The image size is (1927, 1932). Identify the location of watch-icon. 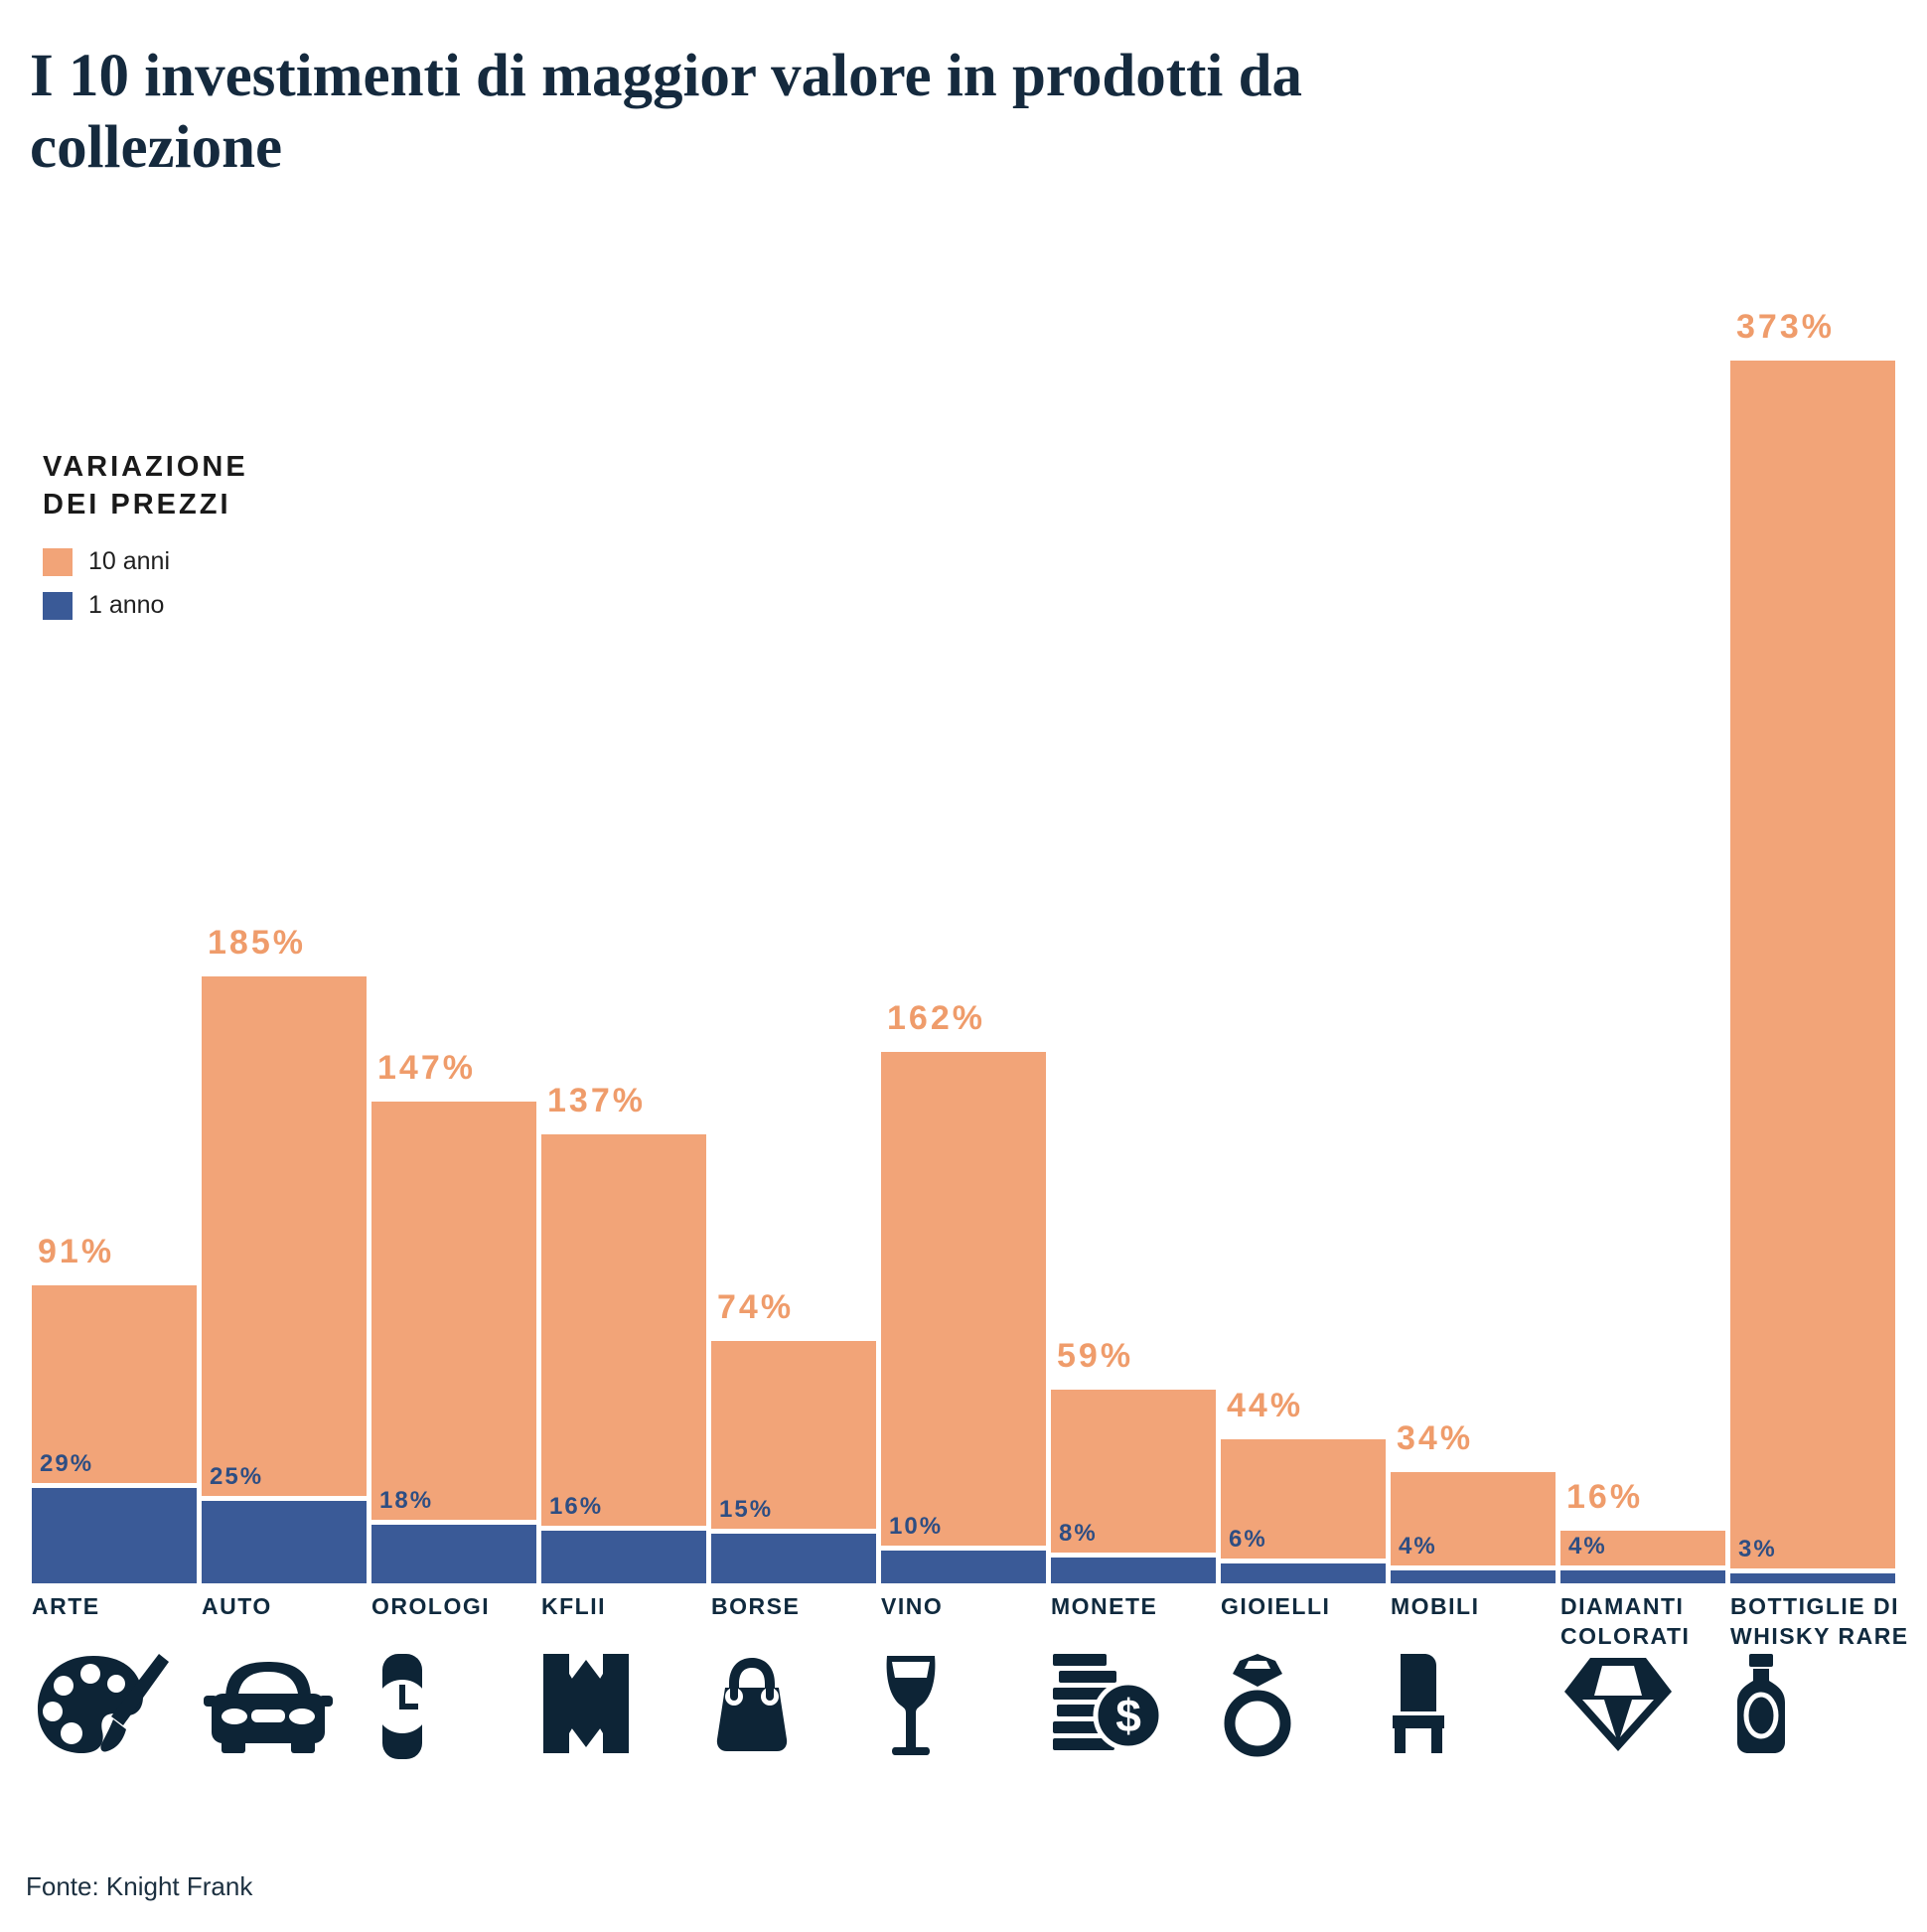
(402, 1706).